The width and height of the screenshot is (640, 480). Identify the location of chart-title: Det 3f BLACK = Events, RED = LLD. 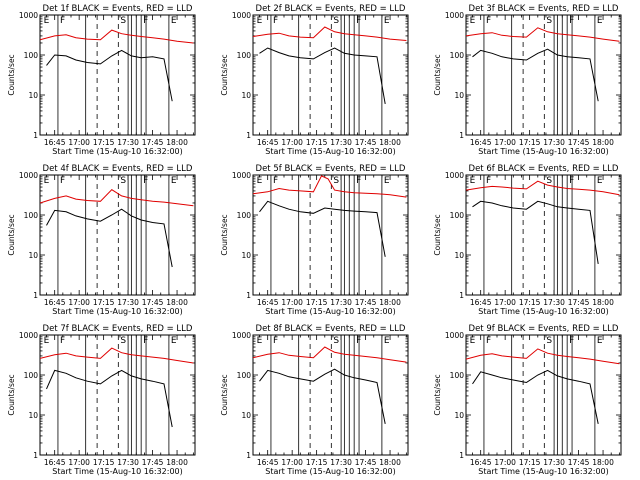
(544, 9).